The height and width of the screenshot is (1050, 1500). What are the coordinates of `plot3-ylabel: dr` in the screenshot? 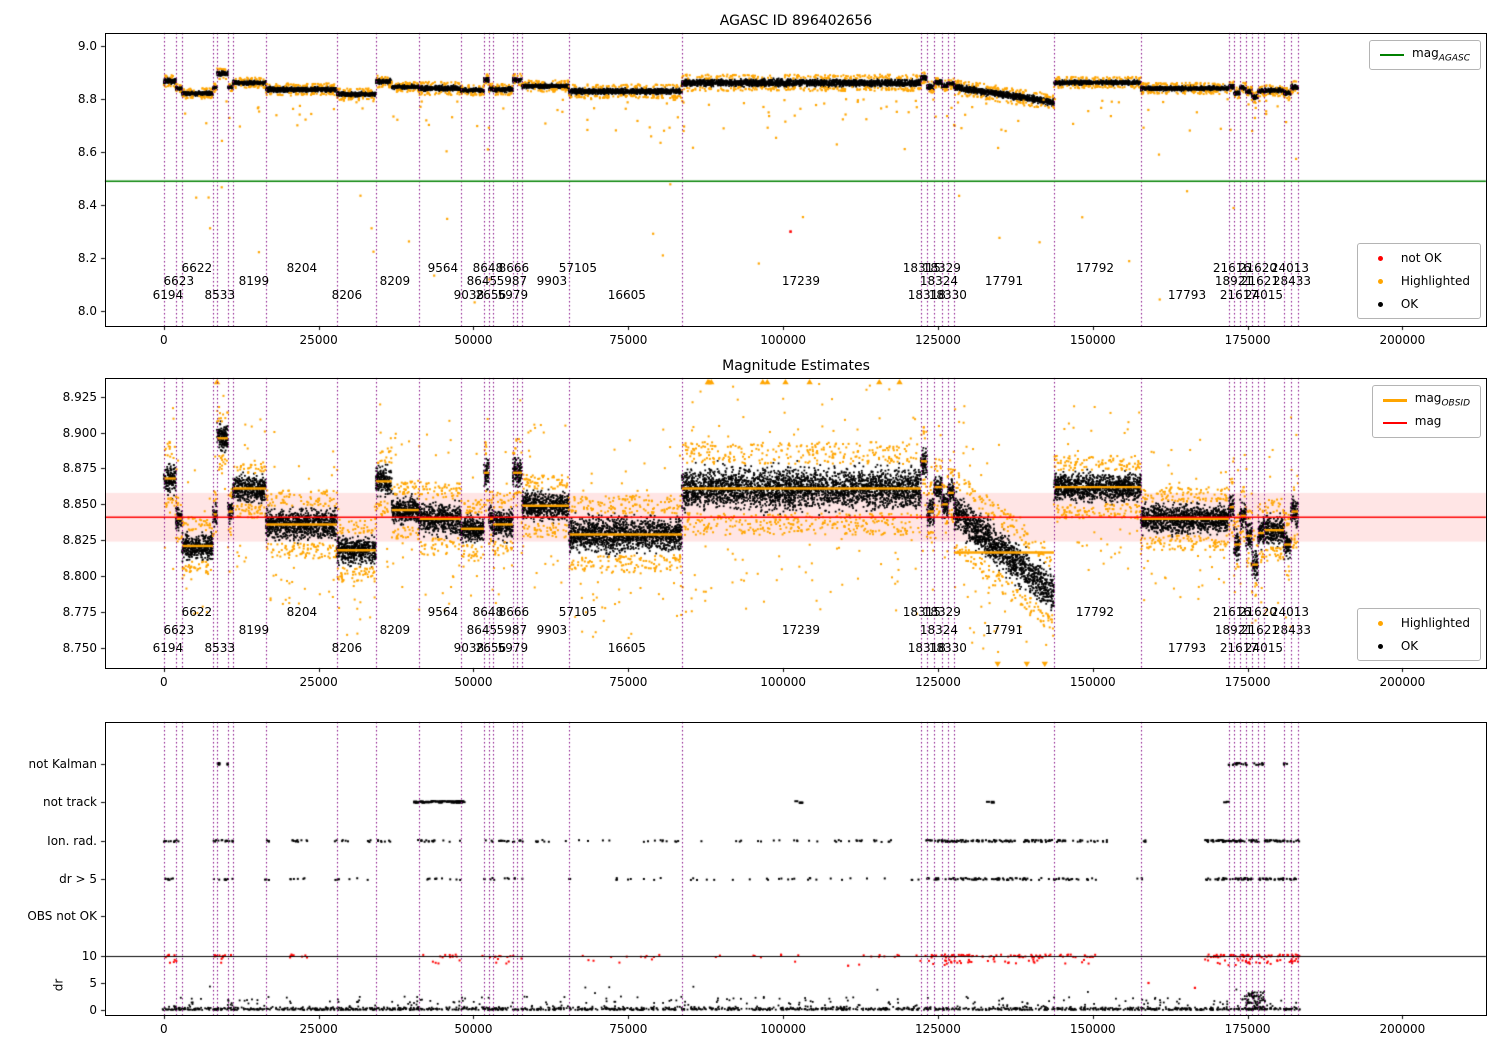 It's located at (58, 985).